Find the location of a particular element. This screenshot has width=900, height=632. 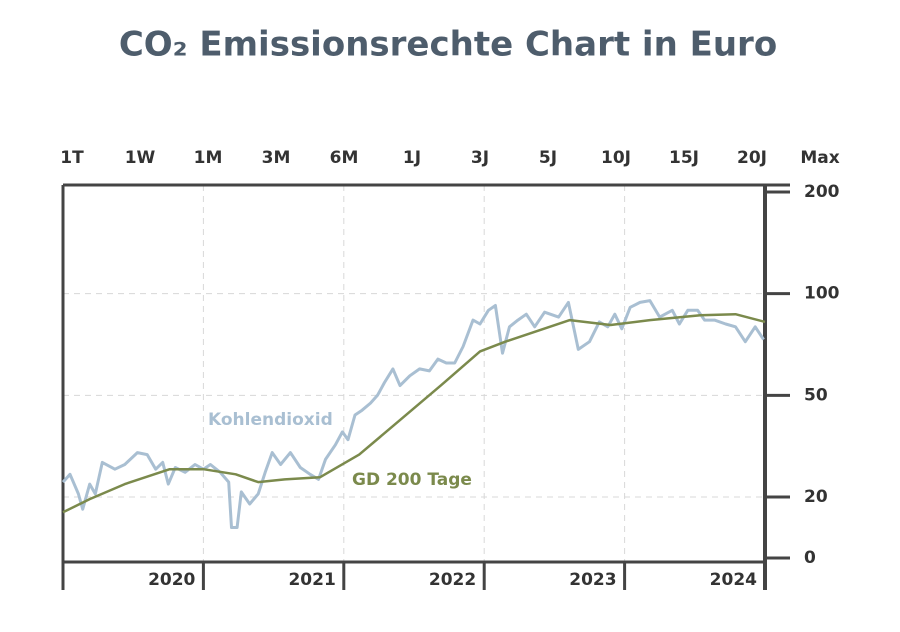

period-button: 3M is located at coordinates (276, 158).